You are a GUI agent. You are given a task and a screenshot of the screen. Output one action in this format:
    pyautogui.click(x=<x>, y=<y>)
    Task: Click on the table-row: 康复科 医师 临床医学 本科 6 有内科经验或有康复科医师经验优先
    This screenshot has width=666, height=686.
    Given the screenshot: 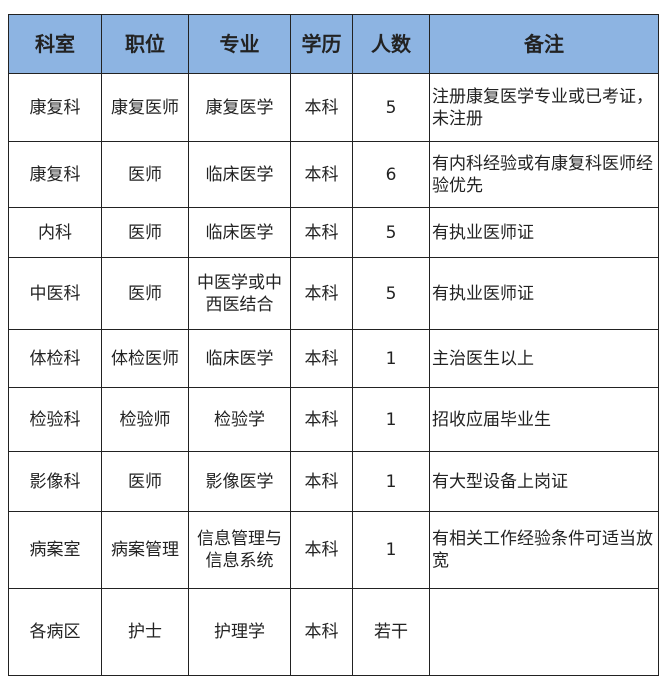 What is the action you would take?
    pyautogui.click(x=333, y=174)
    